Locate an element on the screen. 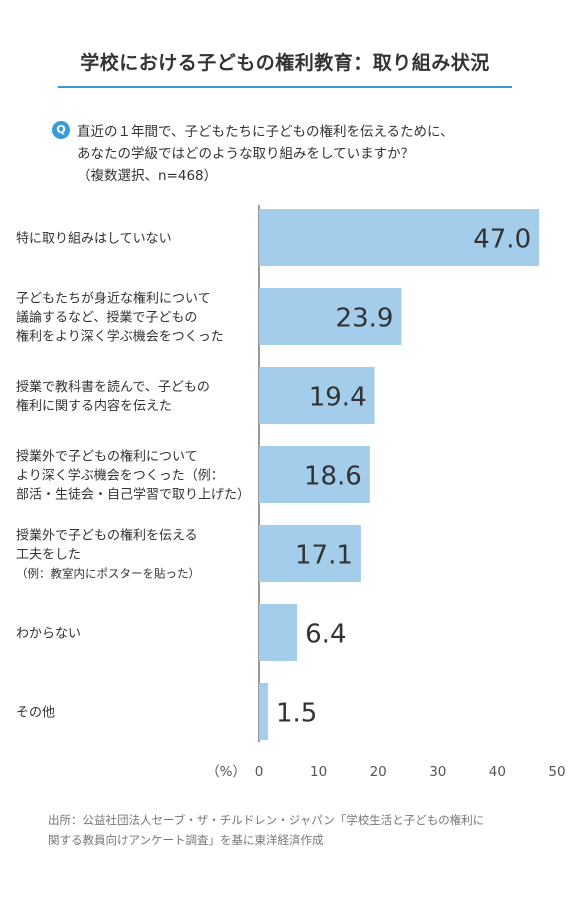 This screenshot has width=570, height=909. data-label: 47.0 is located at coordinates (502, 240).